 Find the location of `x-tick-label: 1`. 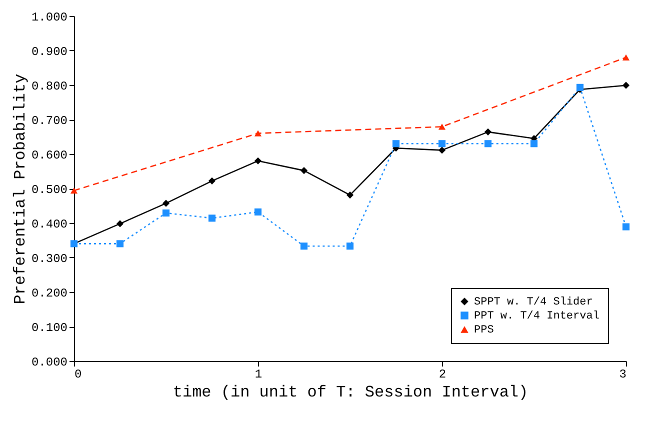

x-tick-label: 1 is located at coordinates (258, 375).